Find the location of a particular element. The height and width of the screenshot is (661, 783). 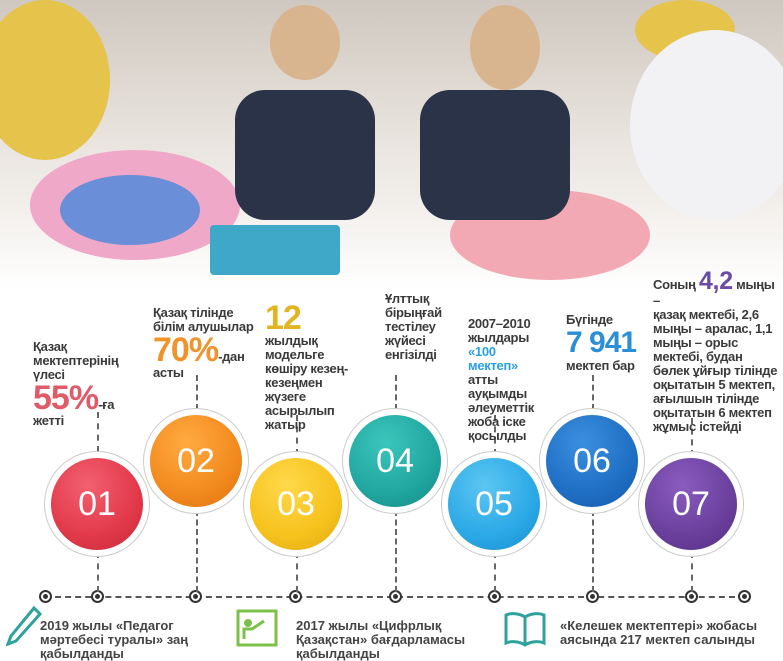

fact-text: Қазақ мектептерінің үлесі is located at coordinates (76, 360).